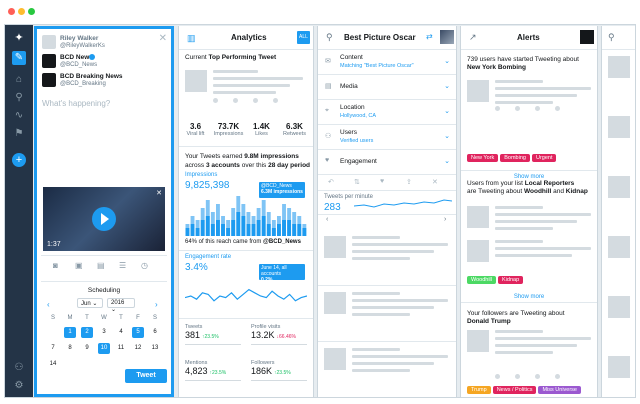 This screenshot has width=640, height=404. I want to click on remove-media-icon: ✕, so click(159, 193).